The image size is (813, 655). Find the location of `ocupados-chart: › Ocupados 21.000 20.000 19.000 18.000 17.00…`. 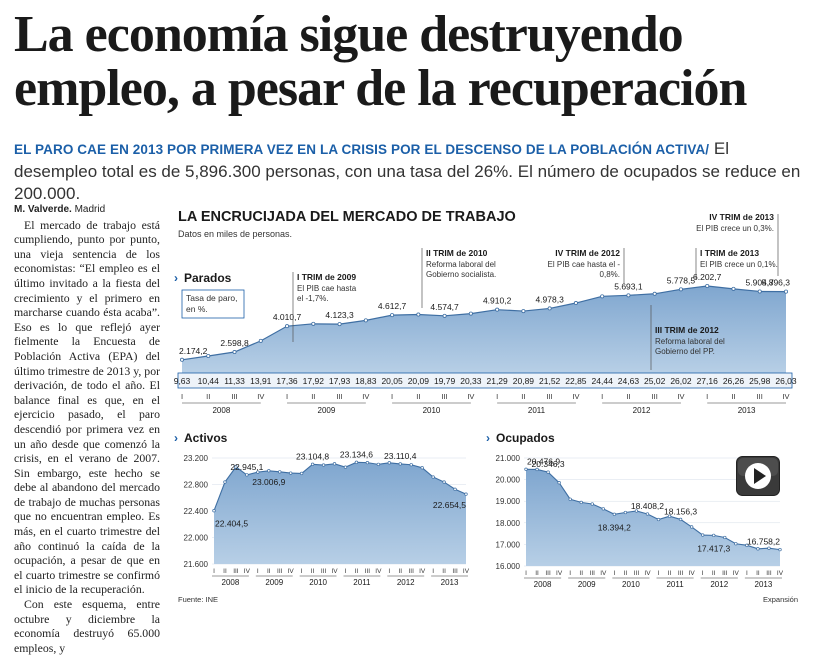

ocupados-chart: › Ocupados 21.000 20.000 19.000 18.000 17.00… is located at coordinates (635, 510).